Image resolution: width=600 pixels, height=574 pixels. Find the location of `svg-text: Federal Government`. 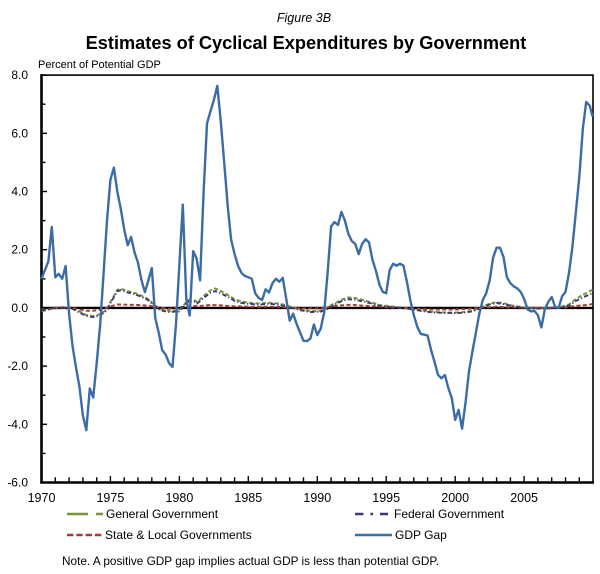

svg-text: Federal Government is located at coordinates (449, 514).